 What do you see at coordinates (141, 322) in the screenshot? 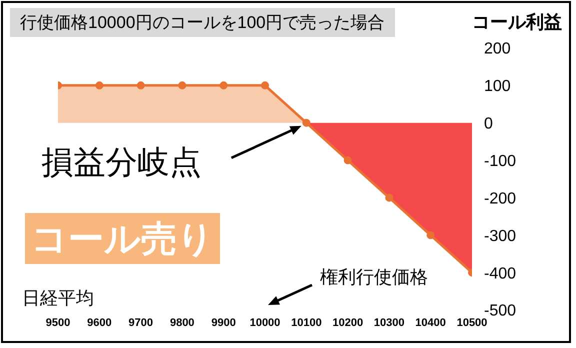
I see `x-tick-label: 9700` at bounding box center [141, 322].